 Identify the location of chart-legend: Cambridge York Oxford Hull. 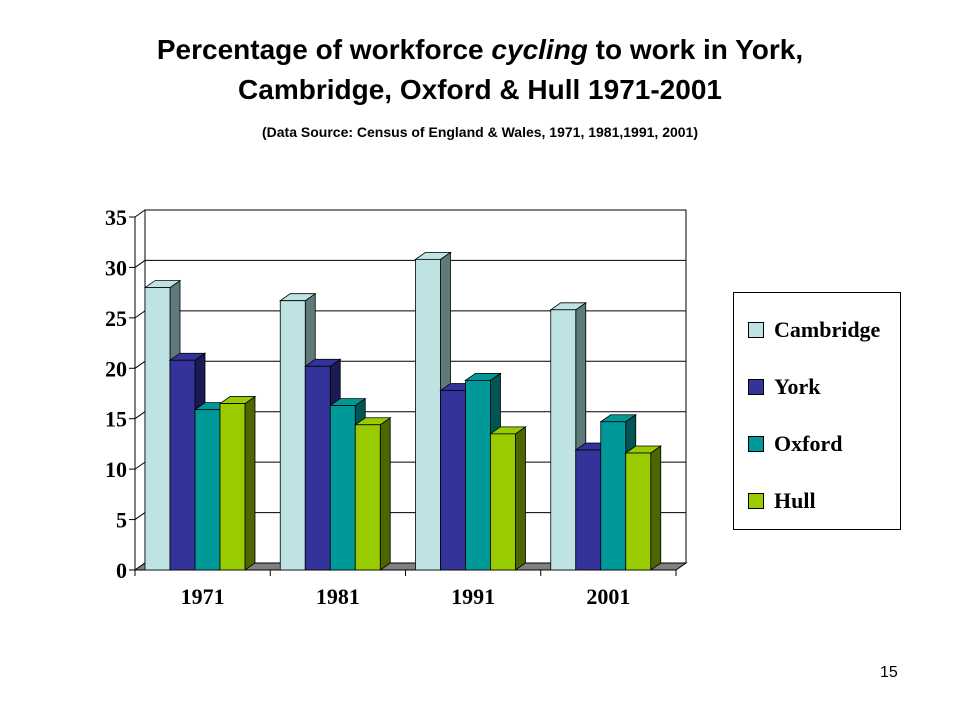
(817, 411).